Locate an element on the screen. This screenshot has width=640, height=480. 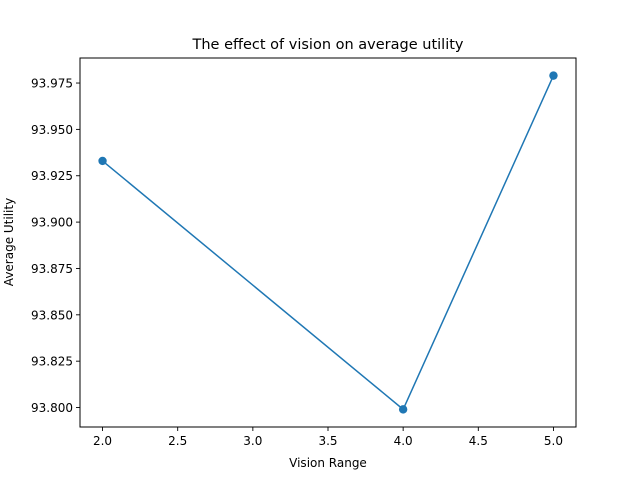
x-tick-label: 2.5 is located at coordinates (177, 441).